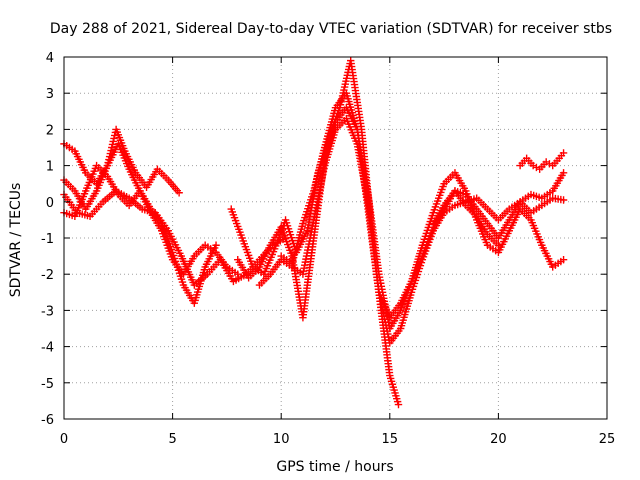 Image resolution: width=640 pixels, height=480 pixels. Describe the element at coordinates (50, 167) in the screenshot. I see `y-tick-label: 1` at that location.